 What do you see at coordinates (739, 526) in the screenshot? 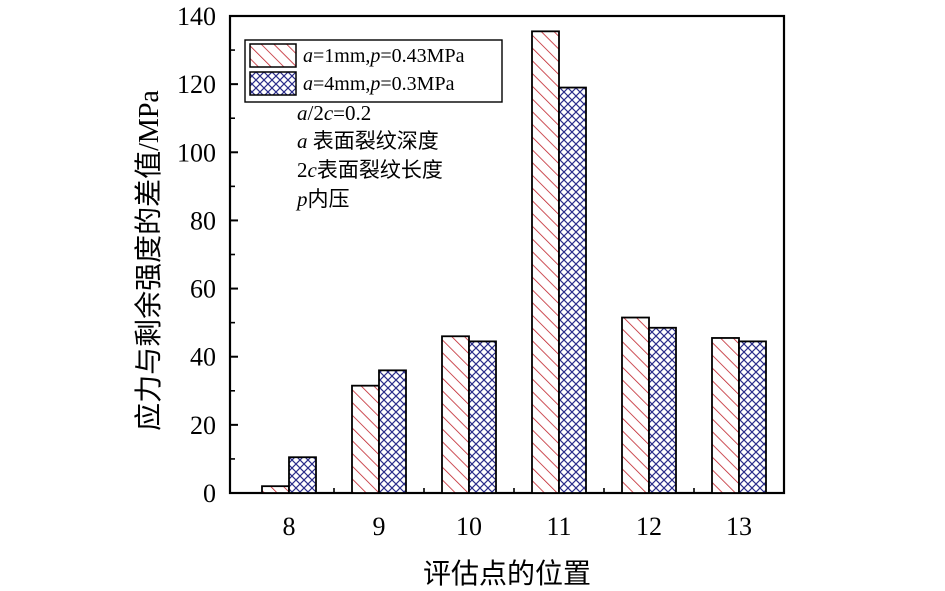
I see `x-tick-label: 13` at bounding box center [739, 526].